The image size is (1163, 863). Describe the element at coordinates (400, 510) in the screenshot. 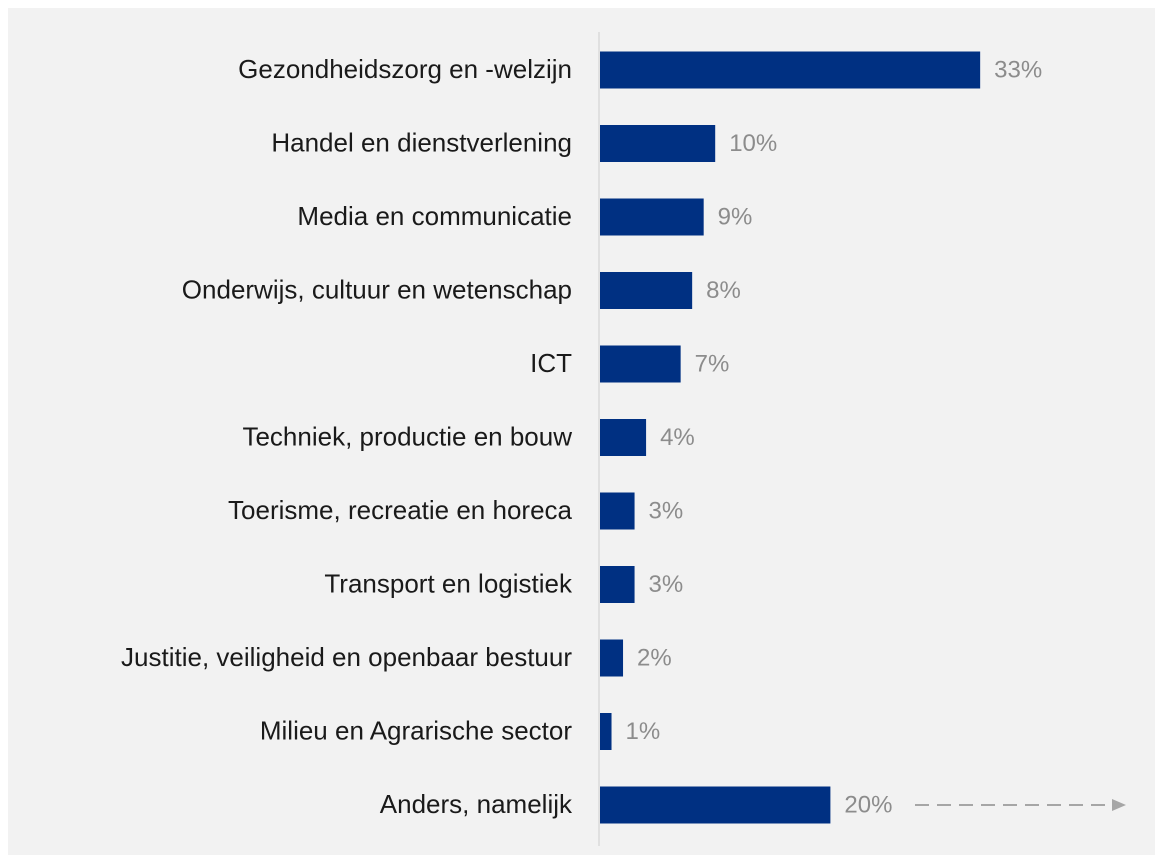

I see `category-label: Toerisme, recreatie en horeca` at that location.